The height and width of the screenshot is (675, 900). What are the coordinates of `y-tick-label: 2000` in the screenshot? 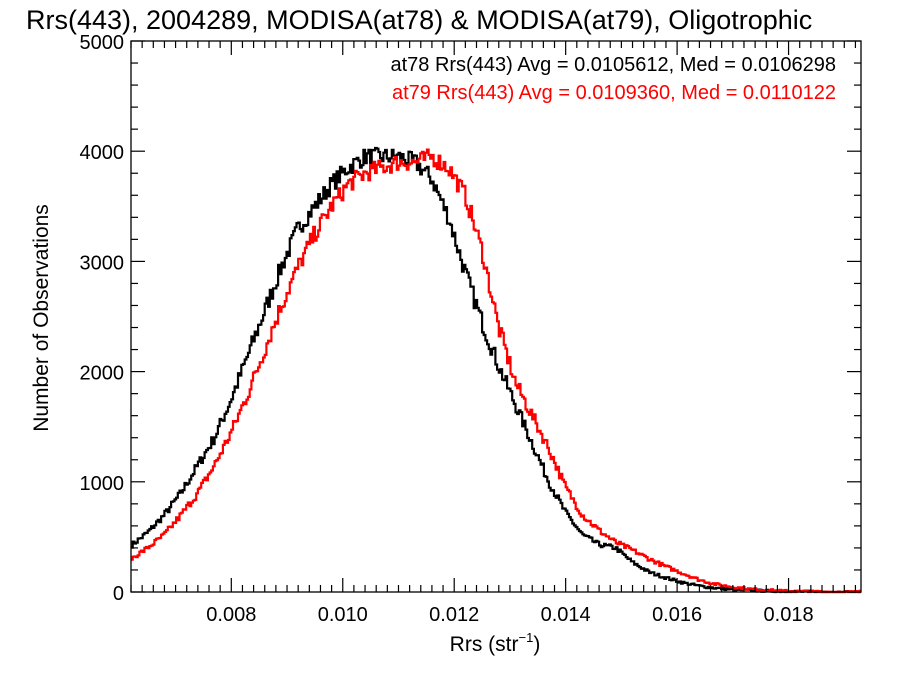 It's located at (102, 374).